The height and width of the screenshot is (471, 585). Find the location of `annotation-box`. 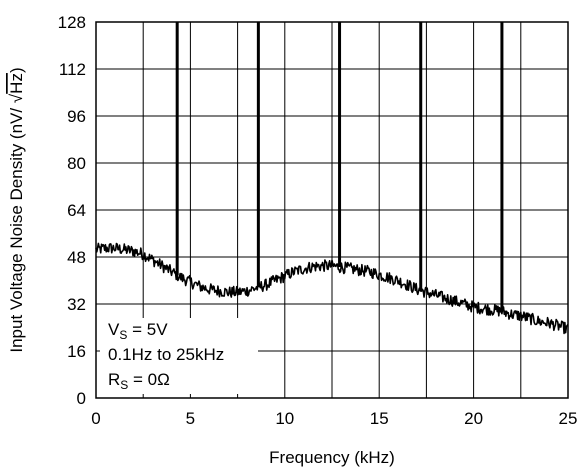

annotation-box is located at coordinates (179, 356).